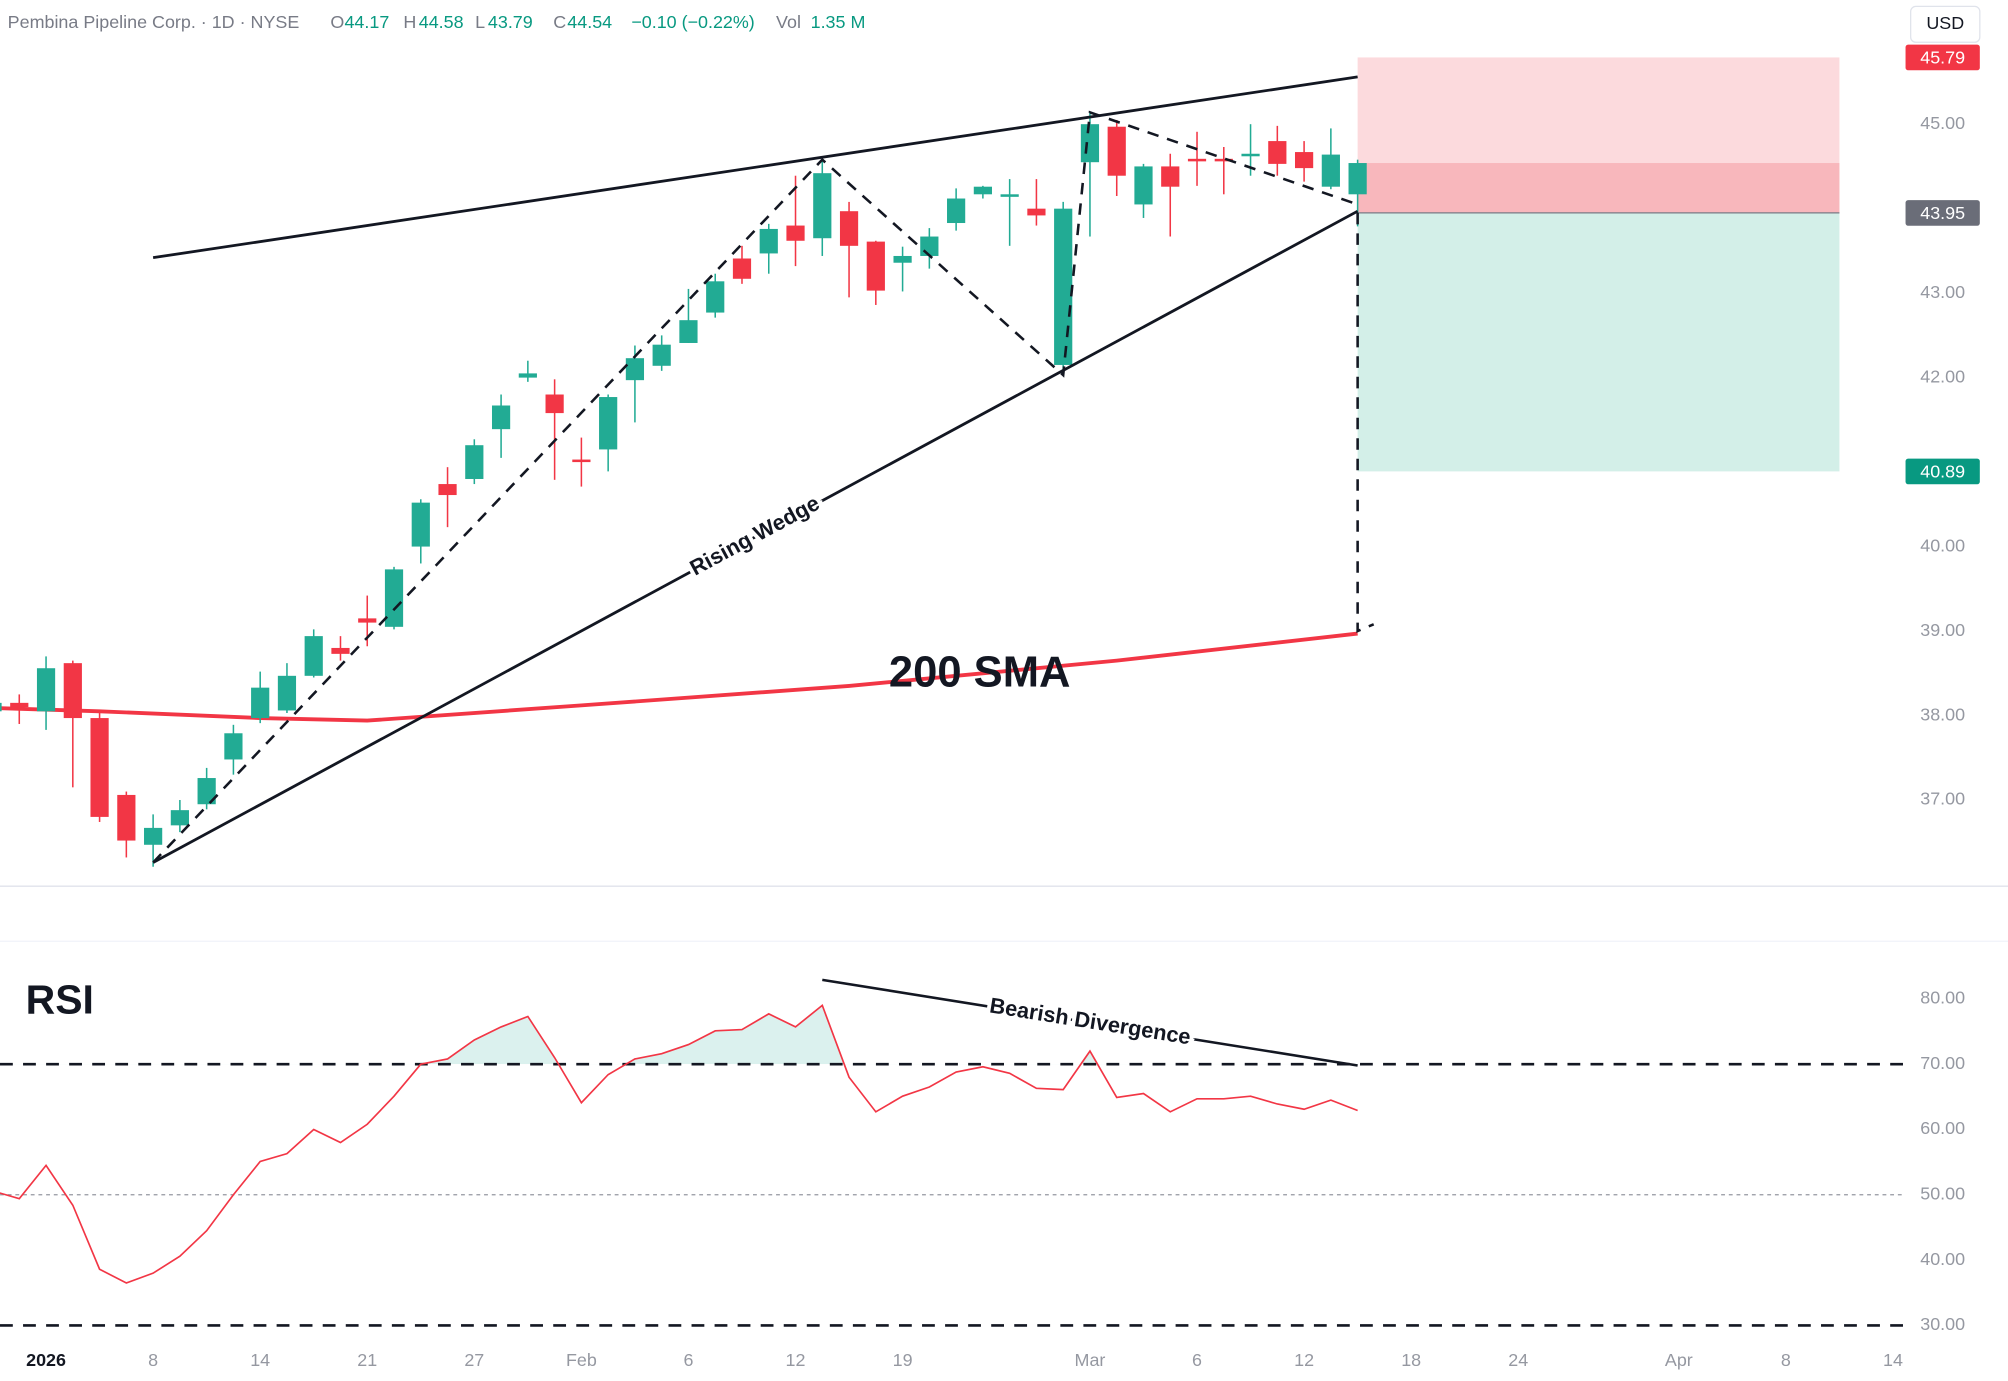 The image size is (2008, 1381). Describe the element at coordinates (1942, 1194) in the screenshot. I see `y-tick-label: 50.00` at that location.